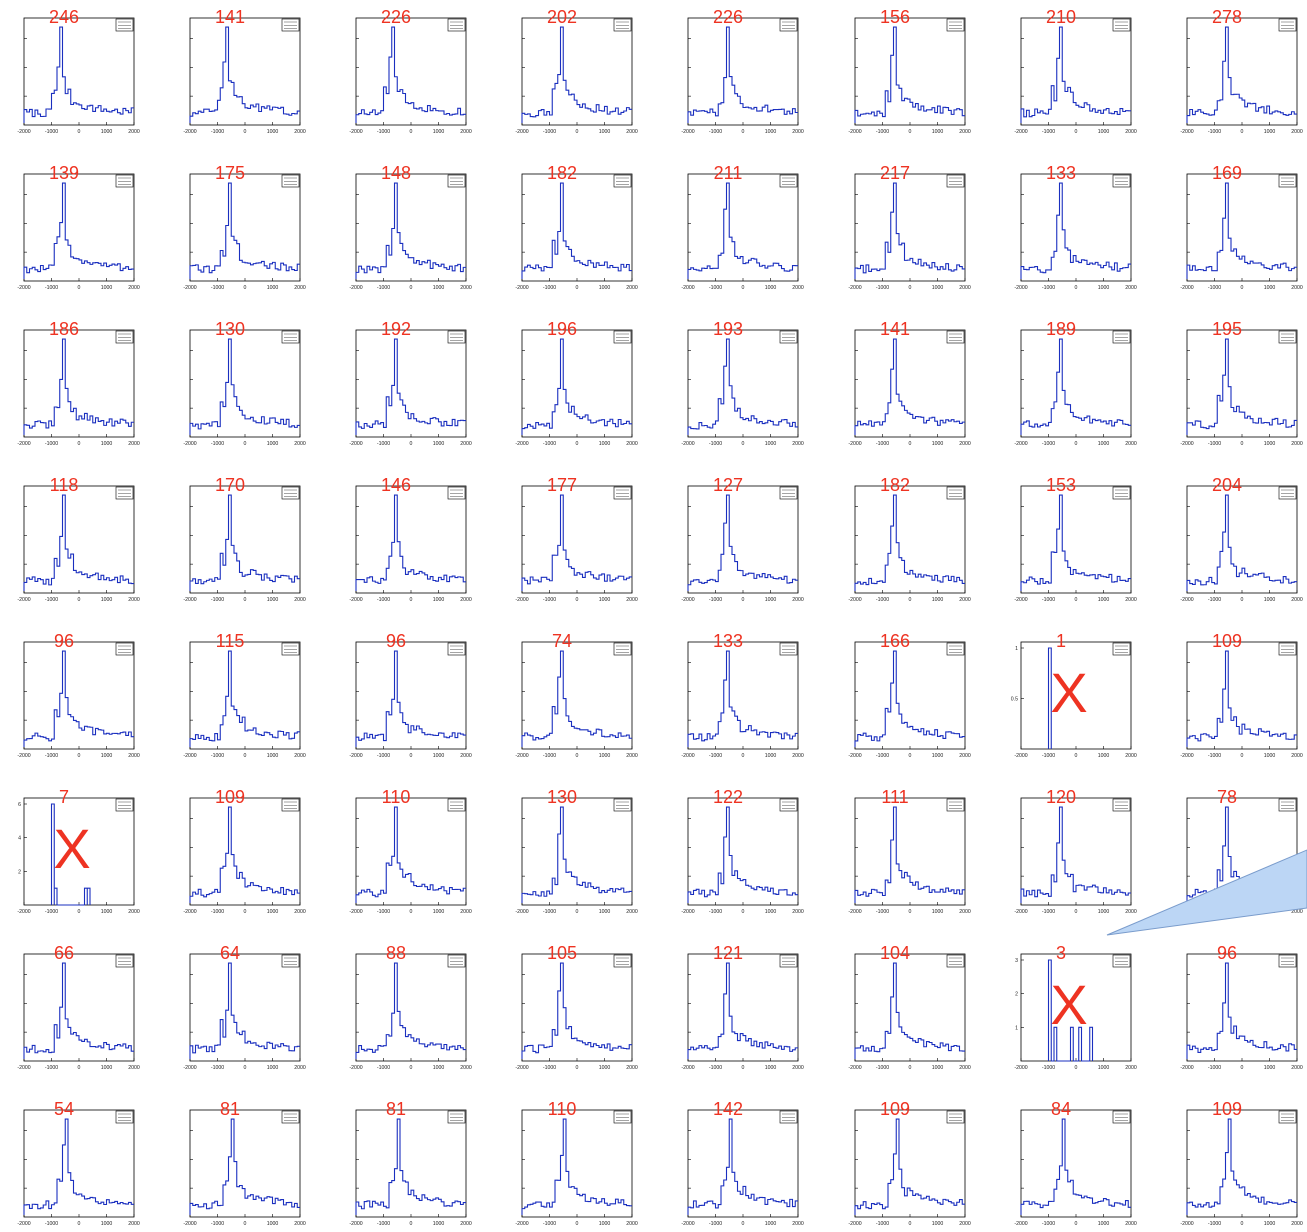  What do you see at coordinates (64, 1109) in the screenshot?
I see `entry-count: 54` at bounding box center [64, 1109].